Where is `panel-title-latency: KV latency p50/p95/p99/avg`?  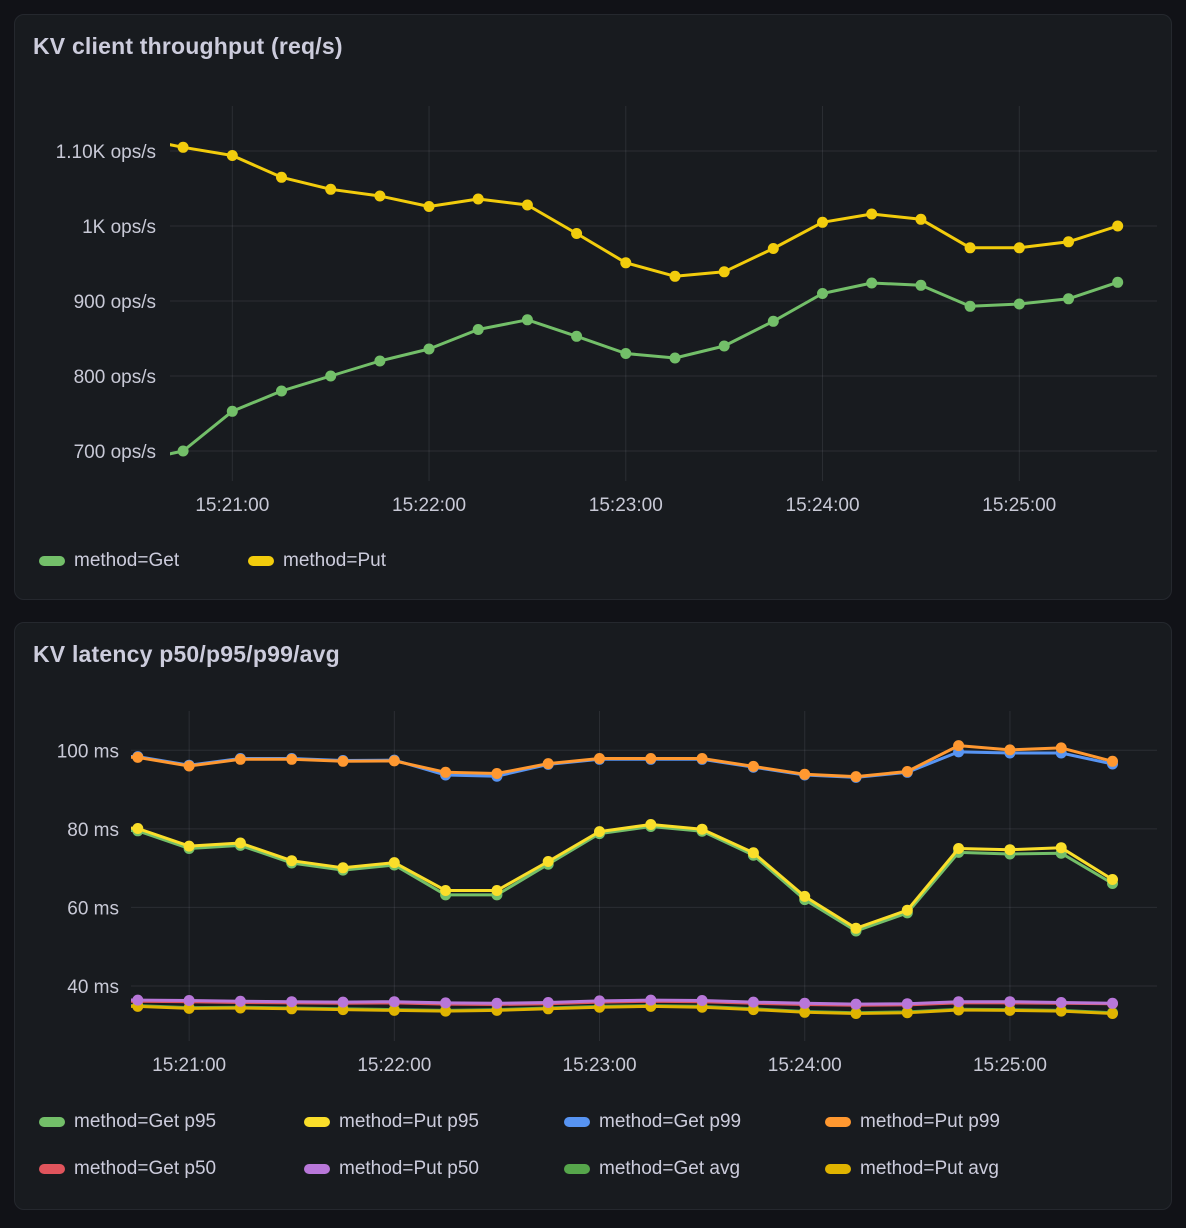 panel-title-latency: KV latency p50/p95/p99/avg is located at coordinates (186, 654).